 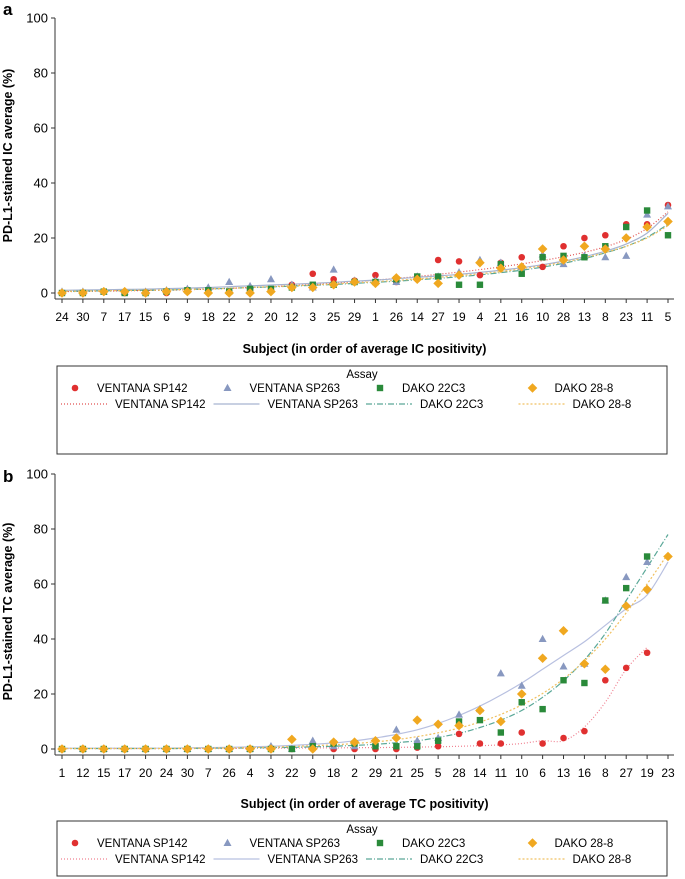 What do you see at coordinates (584, 389) in the screenshot?
I see `legend-entry-marker-label: DAKO 28-8` at bounding box center [584, 389].